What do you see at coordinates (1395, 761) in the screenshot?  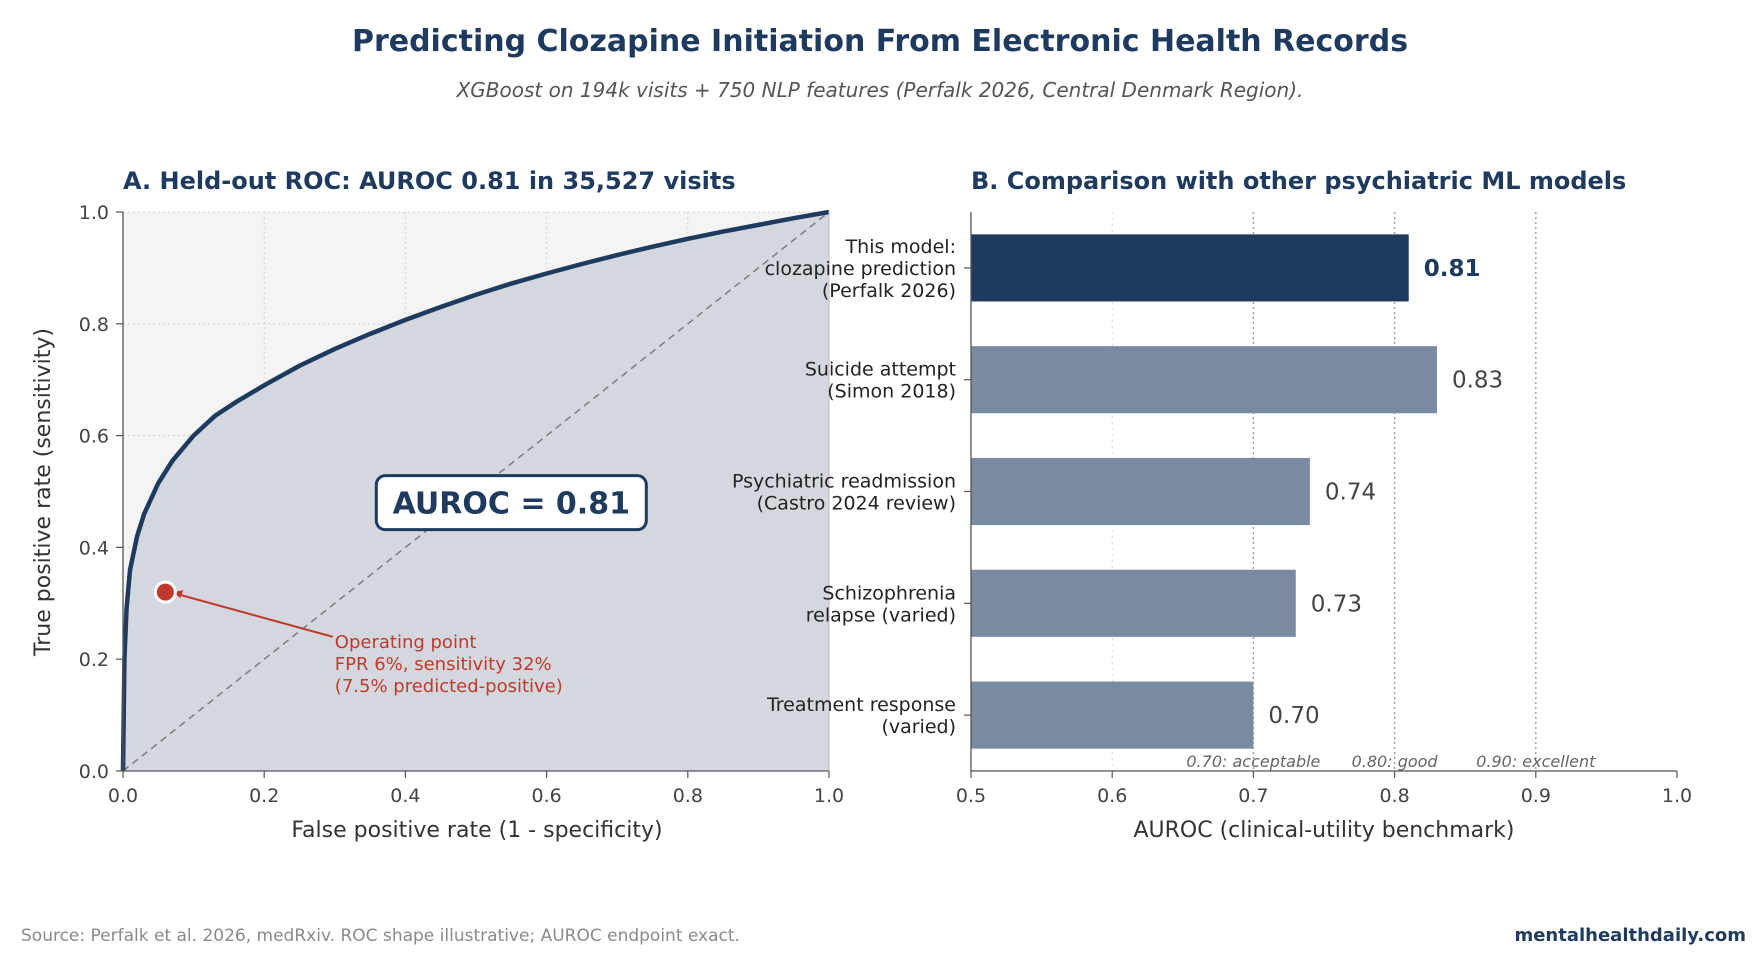 I see `threshold-label: 0.80: good` at bounding box center [1395, 761].